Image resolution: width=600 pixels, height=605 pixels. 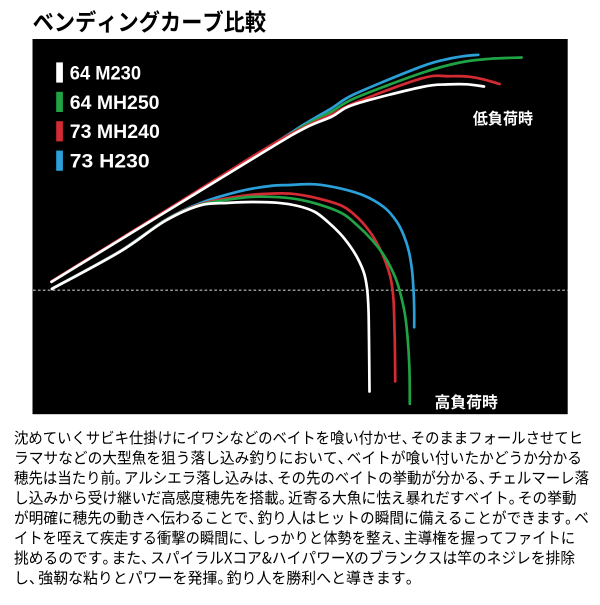 I want to click on svg-text: 64 M230, so click(x=105, y=73).